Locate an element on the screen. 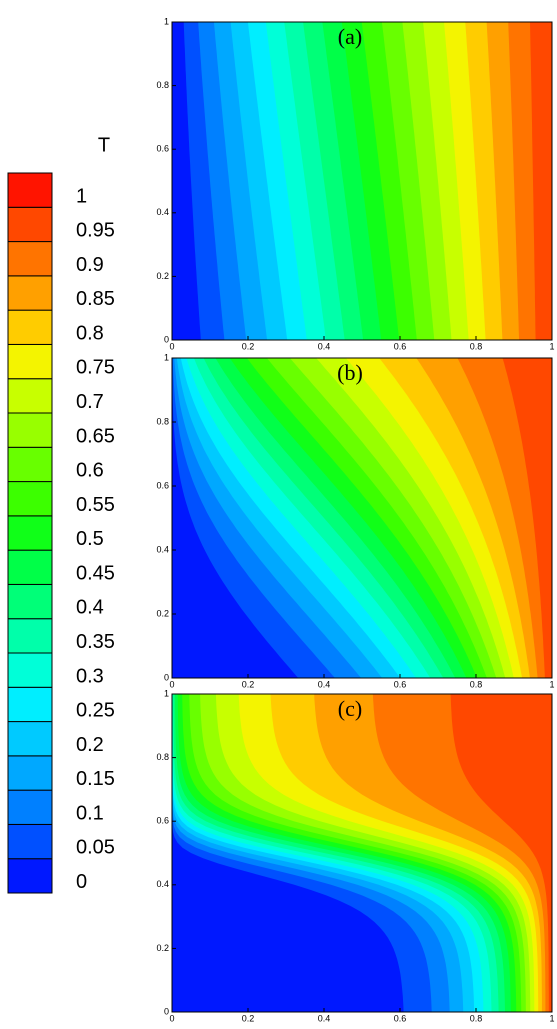 The image size is (557, 1029). colorbar-label: 0.4 is located at coordinates (90, 608).